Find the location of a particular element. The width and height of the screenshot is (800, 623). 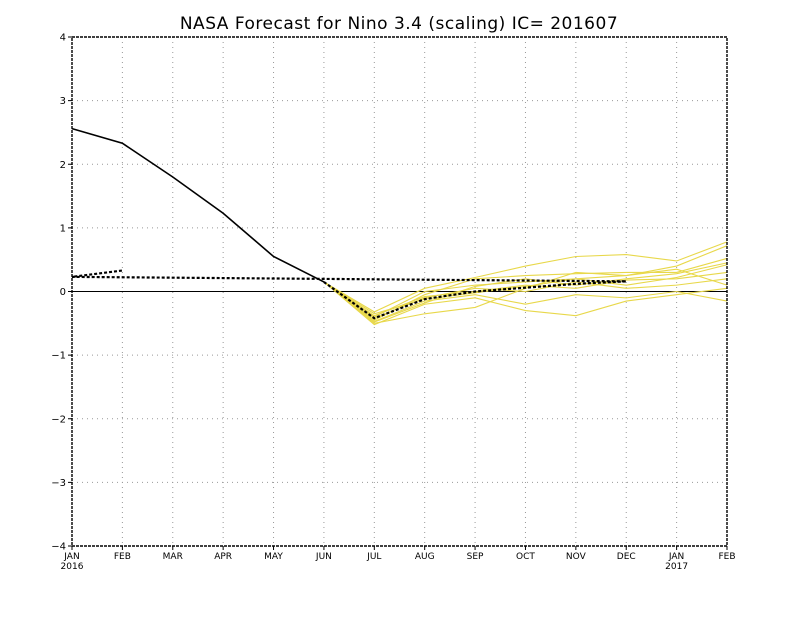

ensemble-mean-series is located at coordinates (349, 294).